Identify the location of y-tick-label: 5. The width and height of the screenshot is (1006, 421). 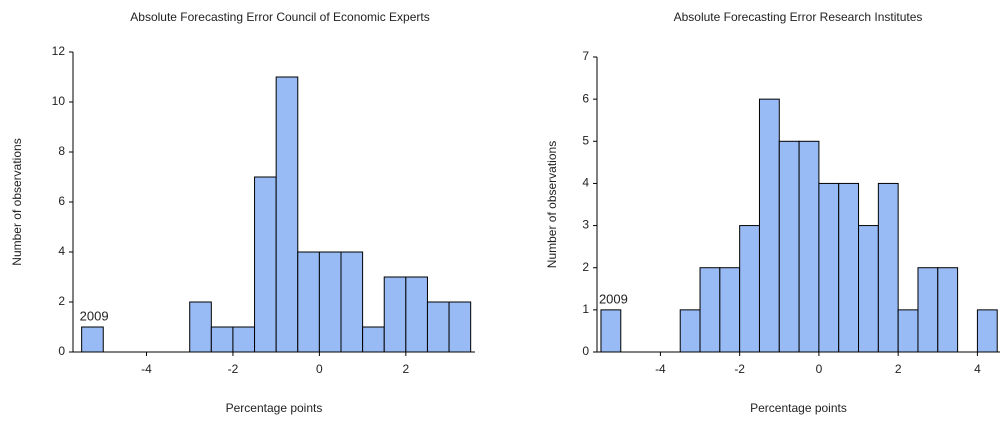
(585, 140).